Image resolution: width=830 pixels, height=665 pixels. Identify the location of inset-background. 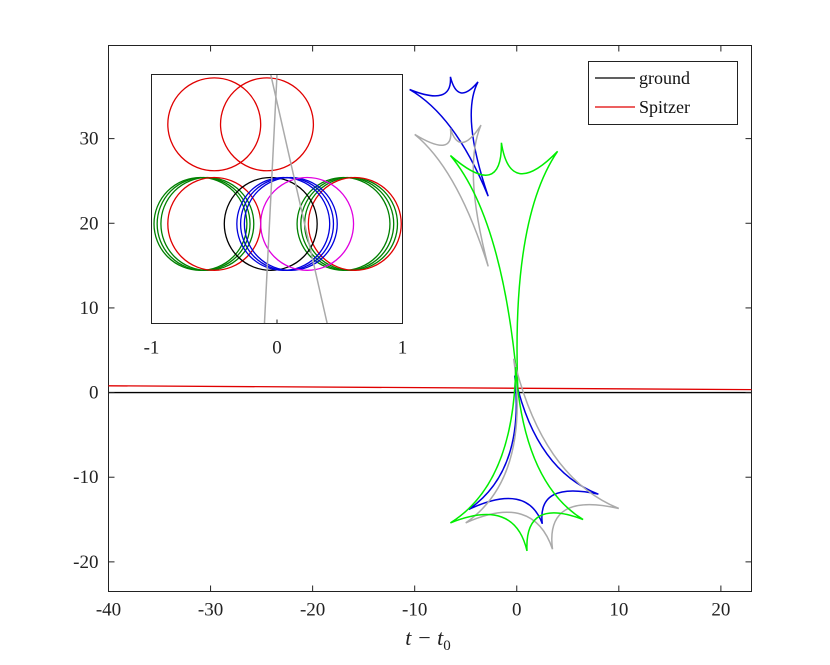
(277, 199).